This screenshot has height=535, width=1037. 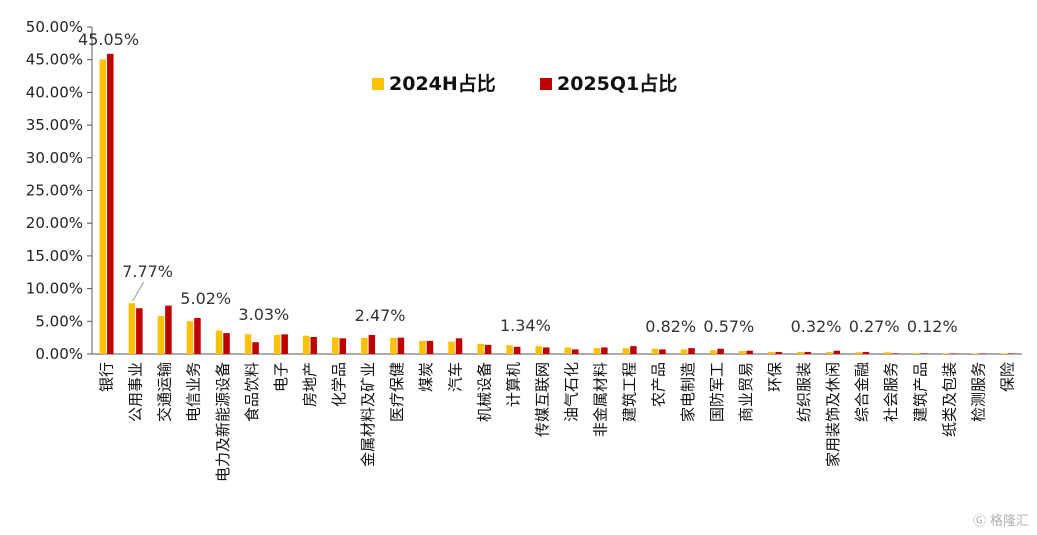 I want to click on y-tick-label: 45.00%, so click(x=54, y=60).